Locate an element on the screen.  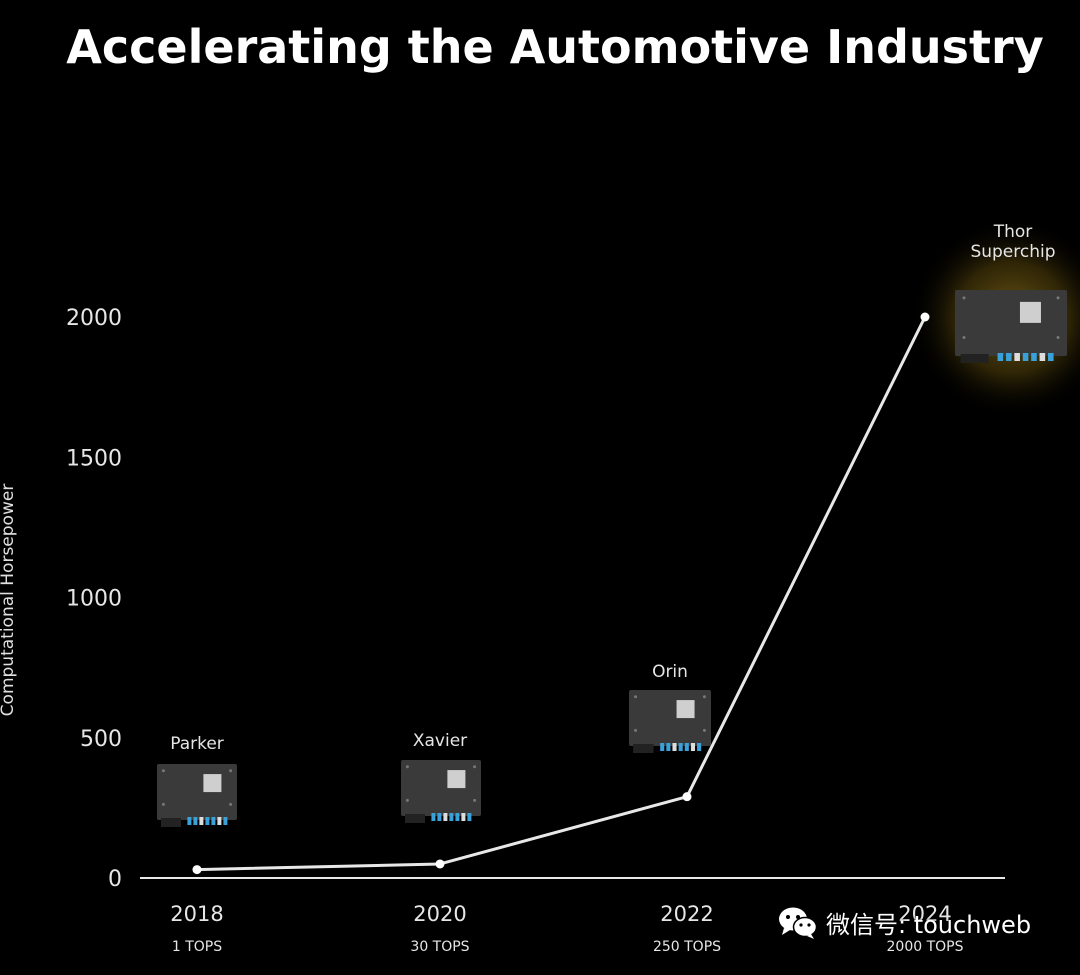
x-tick-sublabel: 30 TOPS is located at coordinates (439, 947).